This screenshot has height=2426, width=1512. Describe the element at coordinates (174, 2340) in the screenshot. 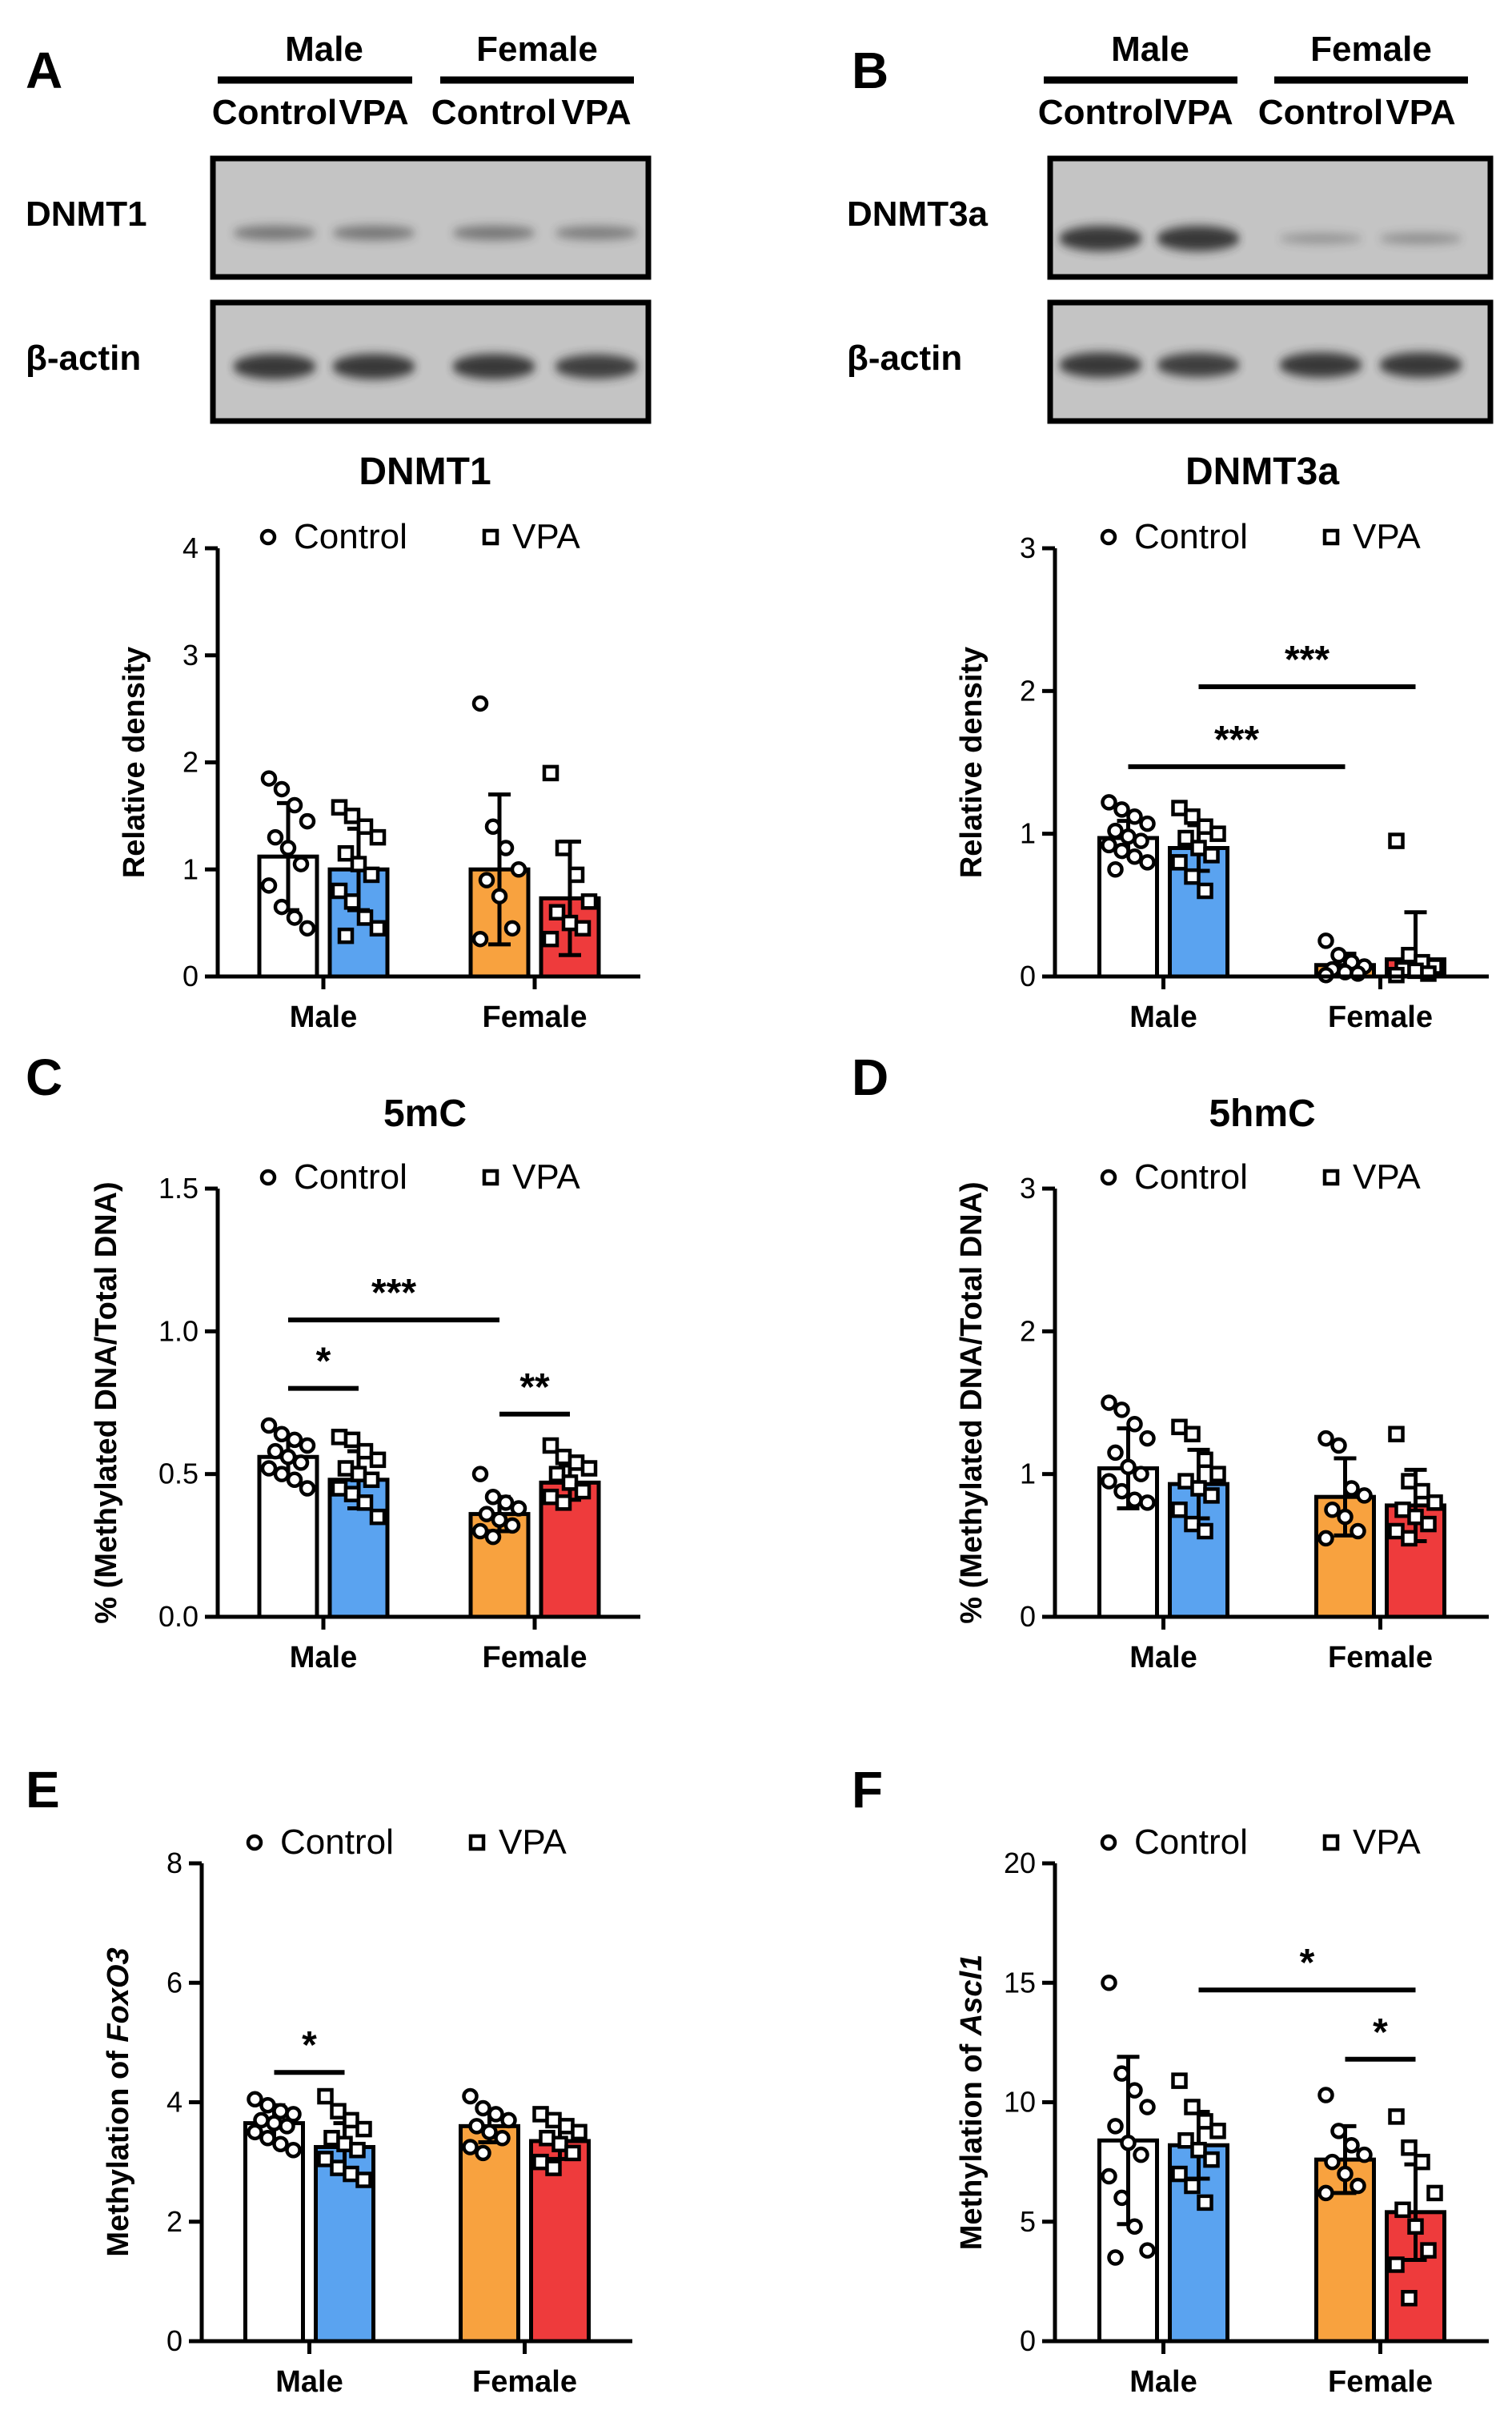

I see `y-tick-label: 0` at that location.